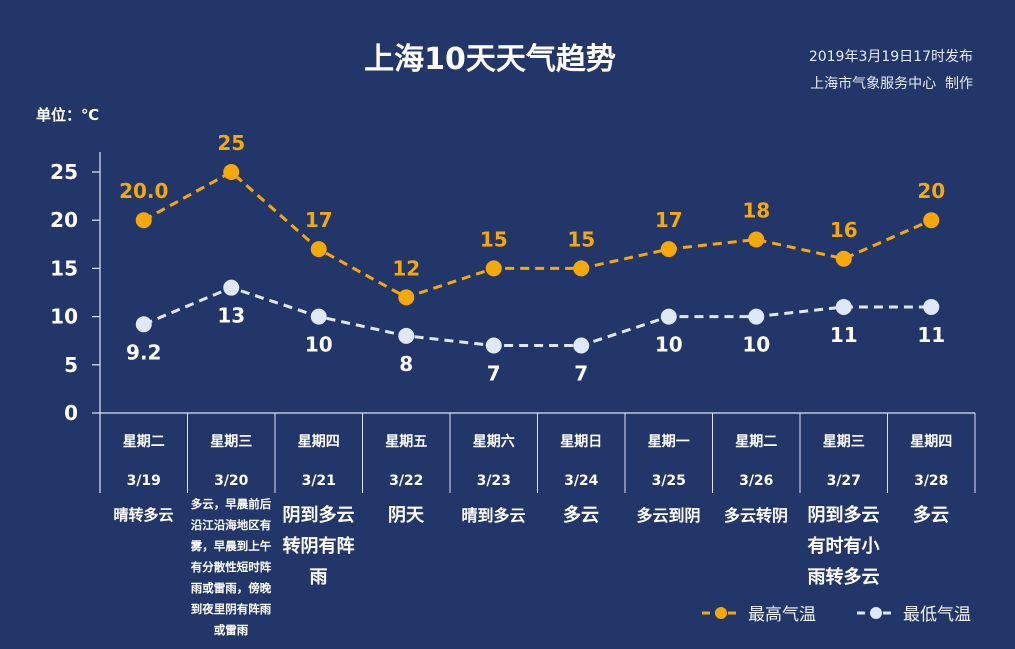  I want to click on date-label: 3/27, so click(844, 481).